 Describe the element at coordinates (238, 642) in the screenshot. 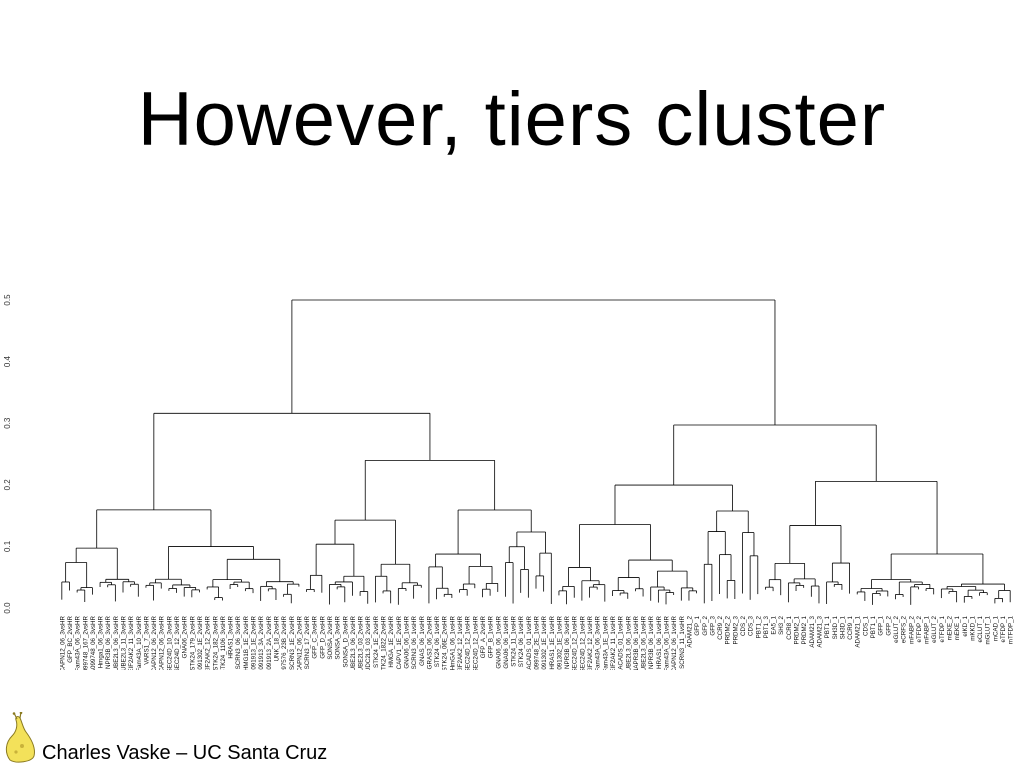

I see `leaf-label: SCRN3_06_3vsHR` at that location.